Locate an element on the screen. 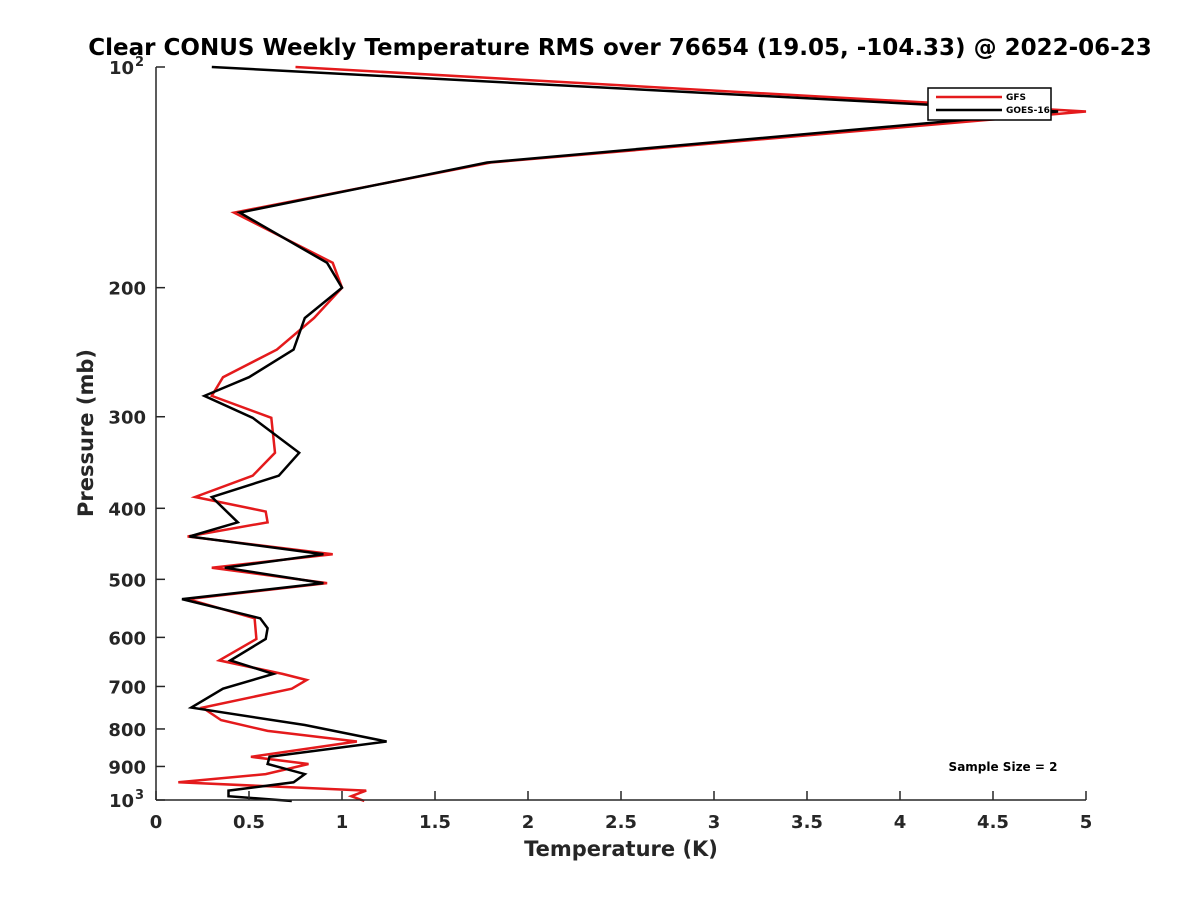  x-tick-label: 2 is located at coordinates (528, 822).